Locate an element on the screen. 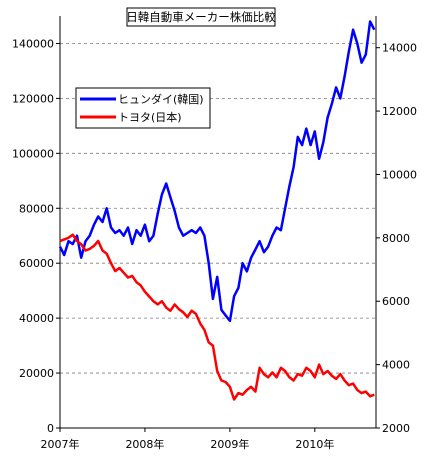 Image resolution: width=431 pixels, height=462 pixels. legend: ヒュンダイ(韓国) トヨタ(日本) is located at coordinates (143, 108).